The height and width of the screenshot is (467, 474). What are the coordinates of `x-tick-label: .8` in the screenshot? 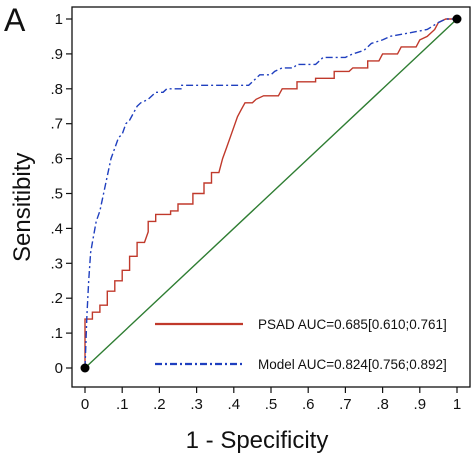 It's located at (382, 404).